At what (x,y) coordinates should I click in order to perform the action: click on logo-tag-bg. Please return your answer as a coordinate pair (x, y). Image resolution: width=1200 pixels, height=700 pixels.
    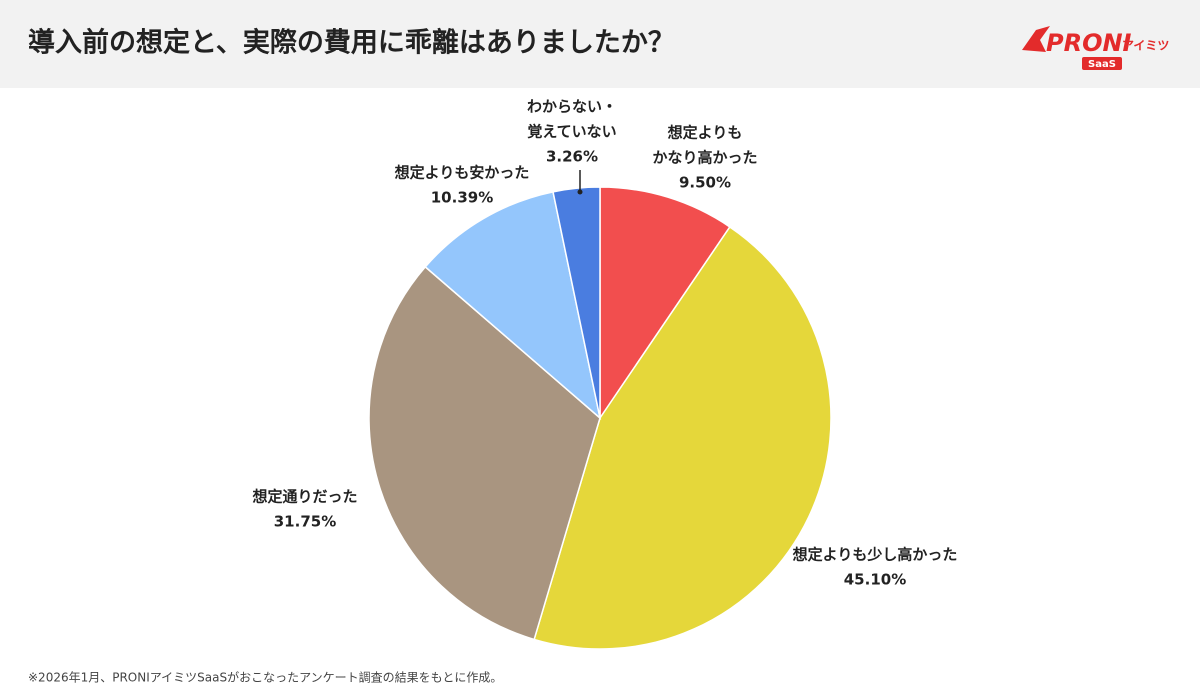
    Looking at the image, I should click on (1102, 63).